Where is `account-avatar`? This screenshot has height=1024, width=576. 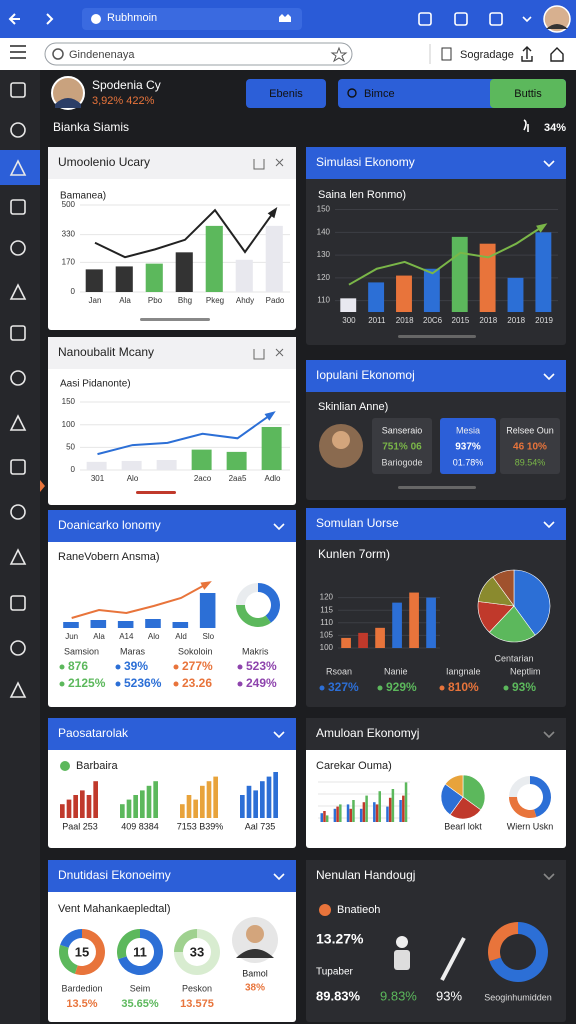 account-avatar is located at coordinates (557, 19).